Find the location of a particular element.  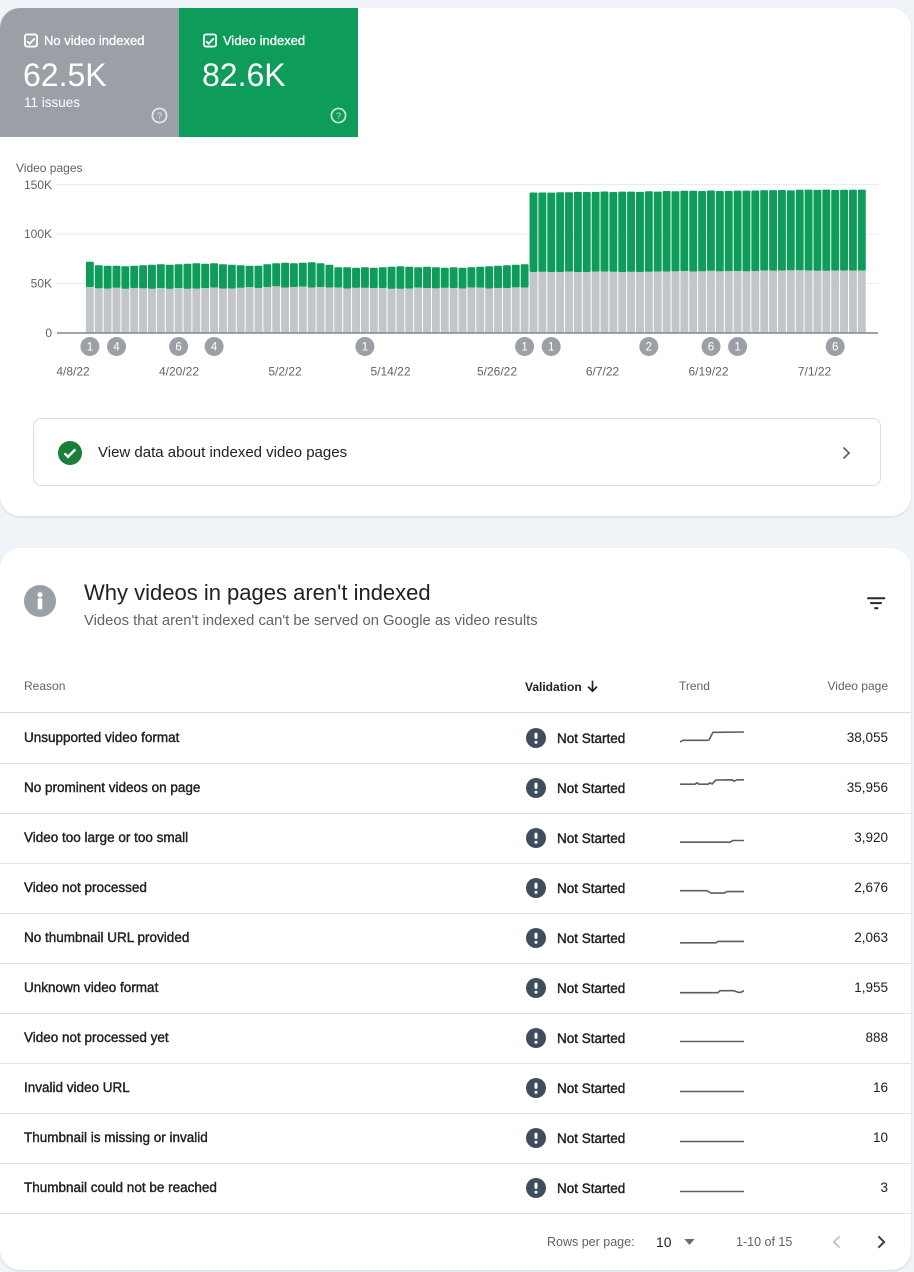

svg-text: 6/7/22 is located at coordinates (603, 372).